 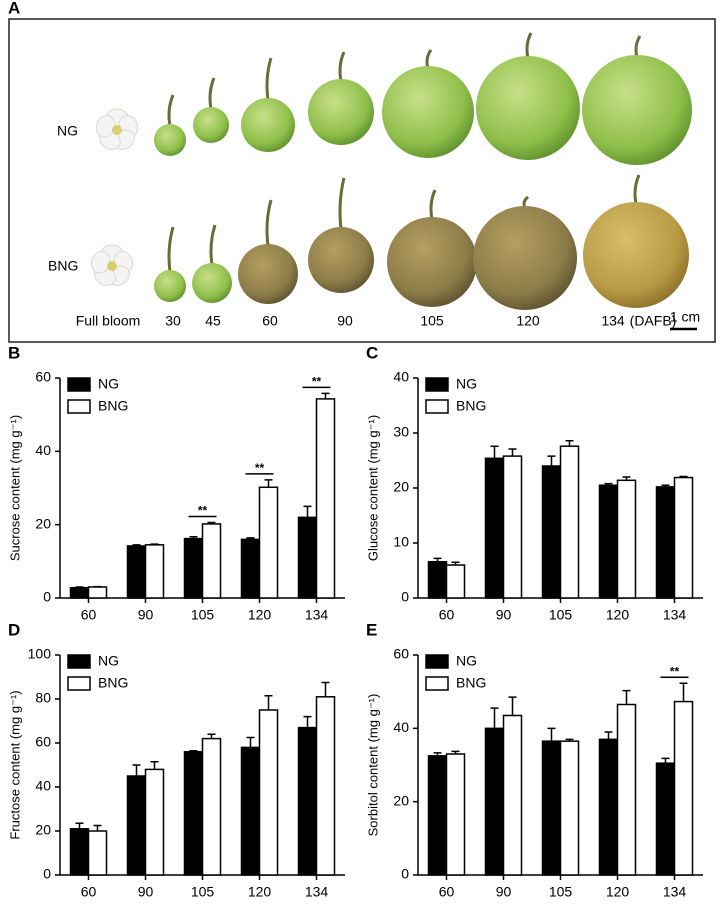 What do you see at coordinates (213, 321) in the screenshot?
I see `stage-label: 45` at bounding box center [213, 321].